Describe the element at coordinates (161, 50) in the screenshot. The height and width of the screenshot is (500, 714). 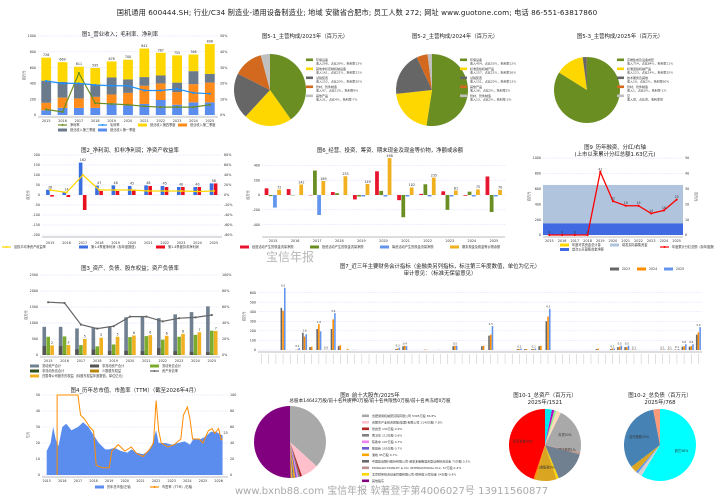
I see `revenue-total-label: 787` at that location.